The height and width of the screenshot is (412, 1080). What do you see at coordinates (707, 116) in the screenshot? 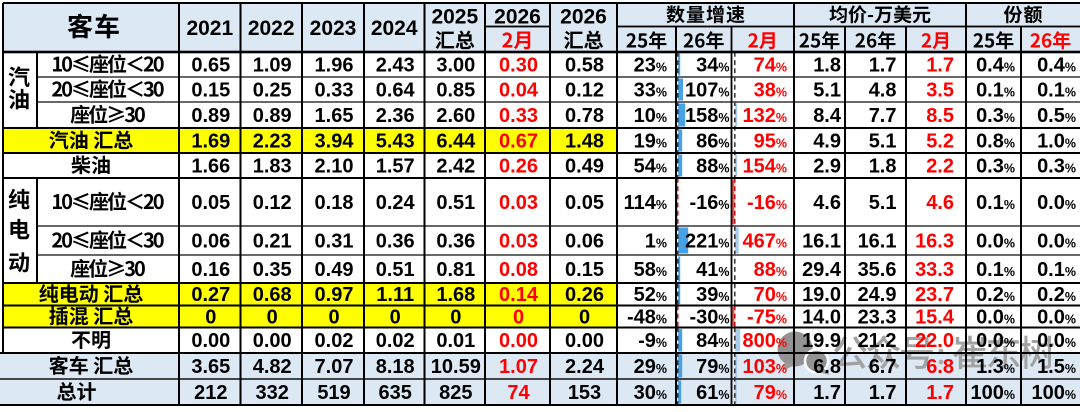
I see `svg-text: 158%` at bounding box center [707, 116].